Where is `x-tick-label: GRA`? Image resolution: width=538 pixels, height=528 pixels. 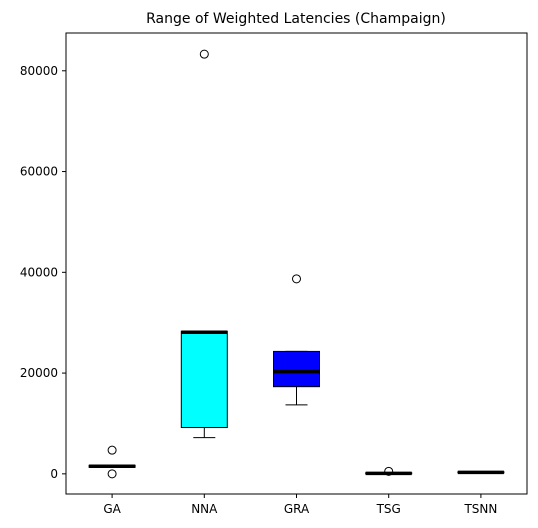
x-tick-label: GRA is located at coordinates (297, 509).